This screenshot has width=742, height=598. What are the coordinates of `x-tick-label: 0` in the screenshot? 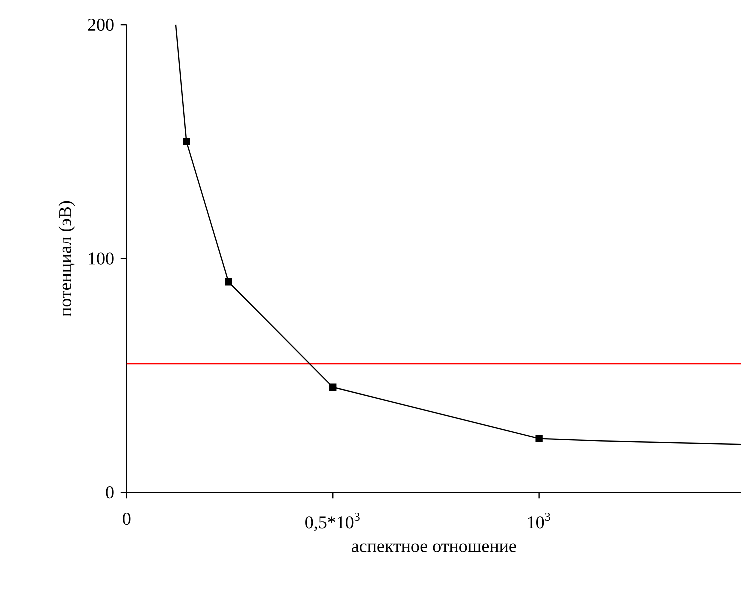 It's located at (127, 519).